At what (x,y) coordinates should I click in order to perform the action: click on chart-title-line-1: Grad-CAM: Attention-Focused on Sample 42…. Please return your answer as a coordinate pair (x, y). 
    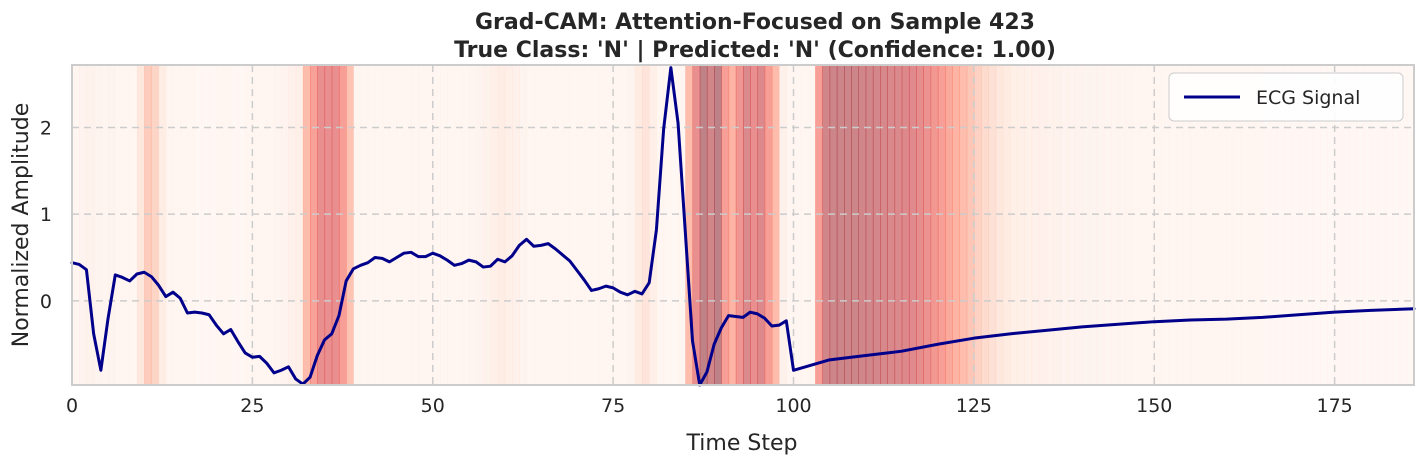
    Looking at the image, I should click on (755, 22).